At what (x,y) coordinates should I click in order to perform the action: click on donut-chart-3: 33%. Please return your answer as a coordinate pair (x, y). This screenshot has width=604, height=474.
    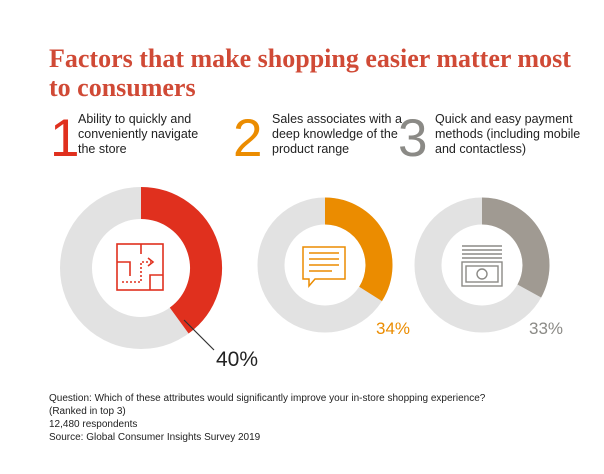
    Looking at the image, I should click on (488, 267).